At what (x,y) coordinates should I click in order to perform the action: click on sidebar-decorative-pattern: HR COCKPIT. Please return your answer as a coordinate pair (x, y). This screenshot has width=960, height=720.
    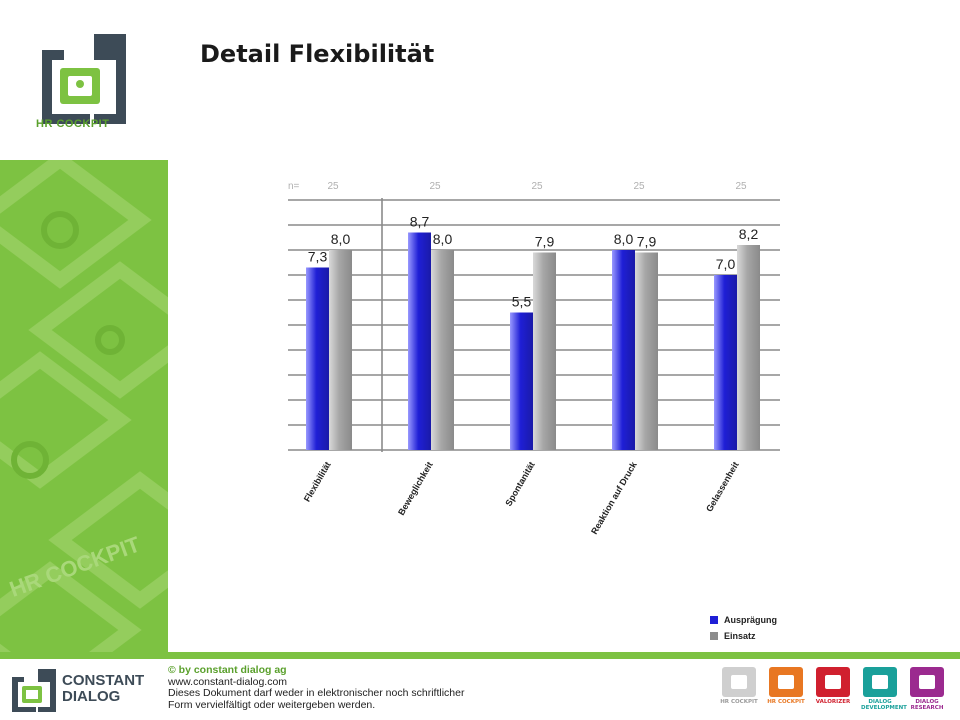
    Looking at the image, I should click on (84, 406).